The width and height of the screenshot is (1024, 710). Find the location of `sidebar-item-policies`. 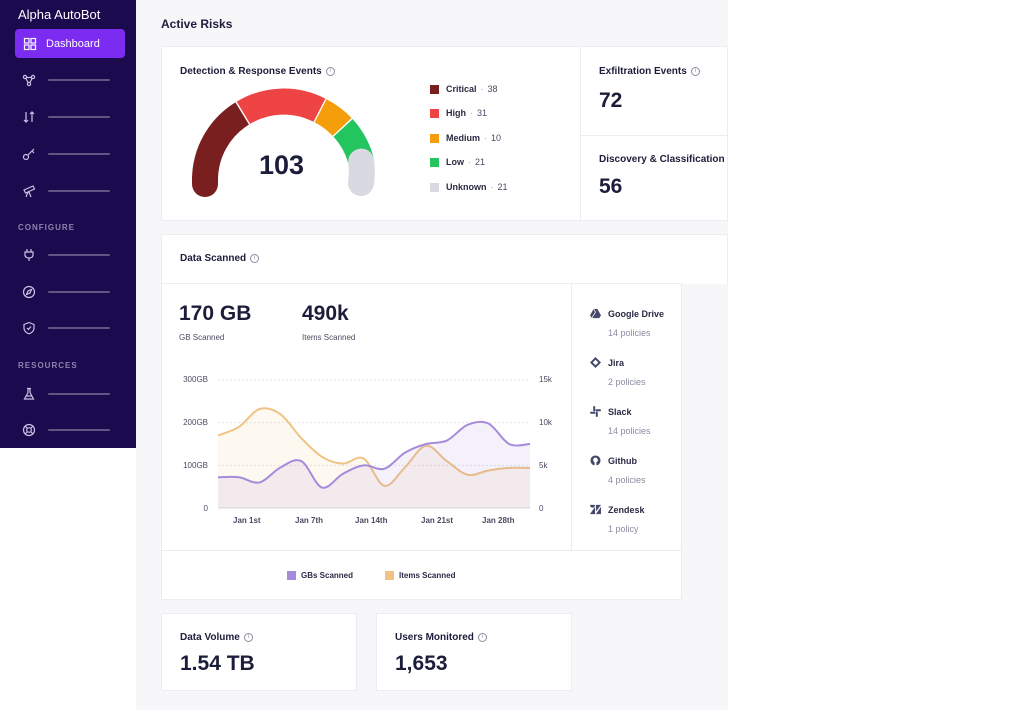

sidebar-item-policies is located at coordinates (69, 328).